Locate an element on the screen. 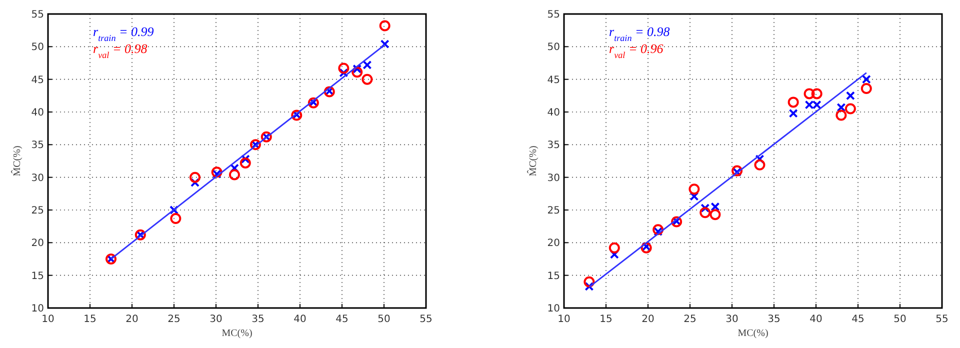  annotation: r$_{val}$ = 0.98 is located at coordinates (120, 50).